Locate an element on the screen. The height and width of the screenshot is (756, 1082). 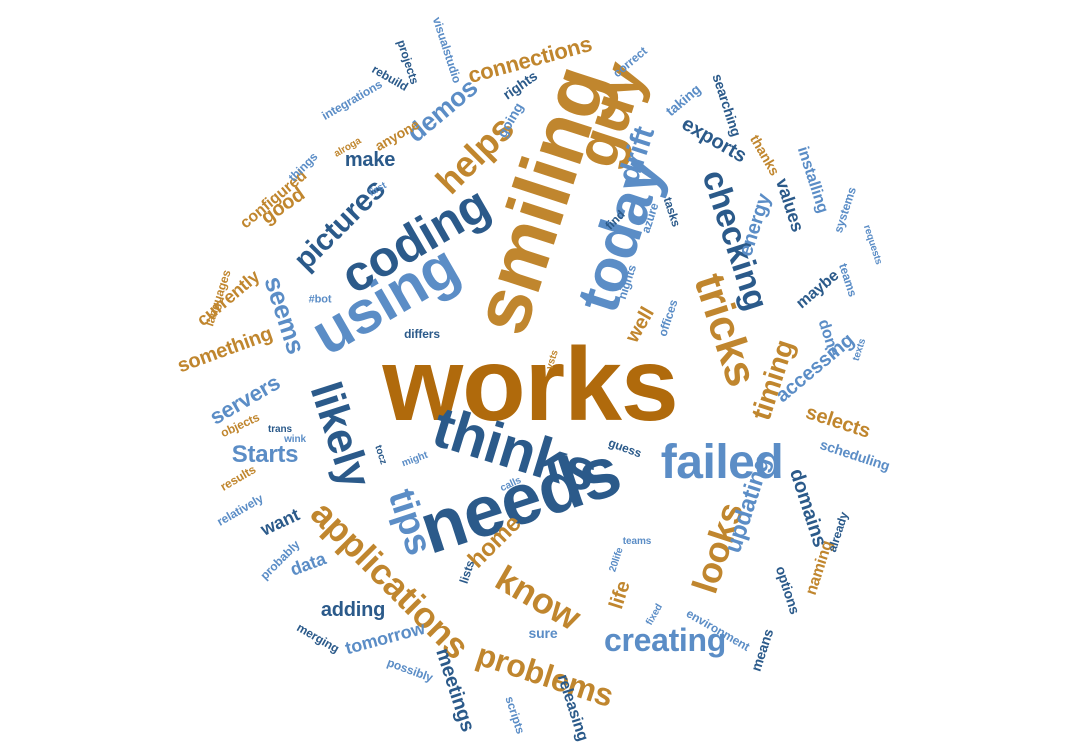
word-scheduling: scheduling is located at coordinates (855, 455).